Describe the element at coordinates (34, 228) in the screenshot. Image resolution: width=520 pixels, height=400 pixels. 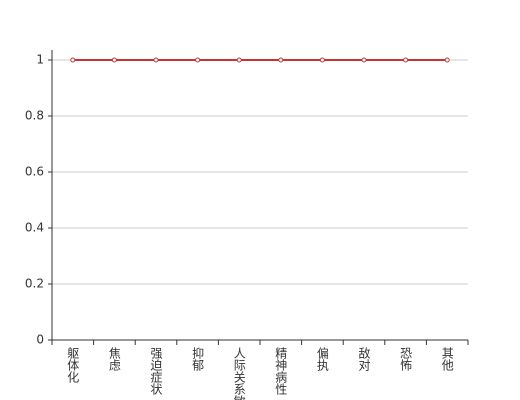
I see `y-tick-label: 0.4` at that location.